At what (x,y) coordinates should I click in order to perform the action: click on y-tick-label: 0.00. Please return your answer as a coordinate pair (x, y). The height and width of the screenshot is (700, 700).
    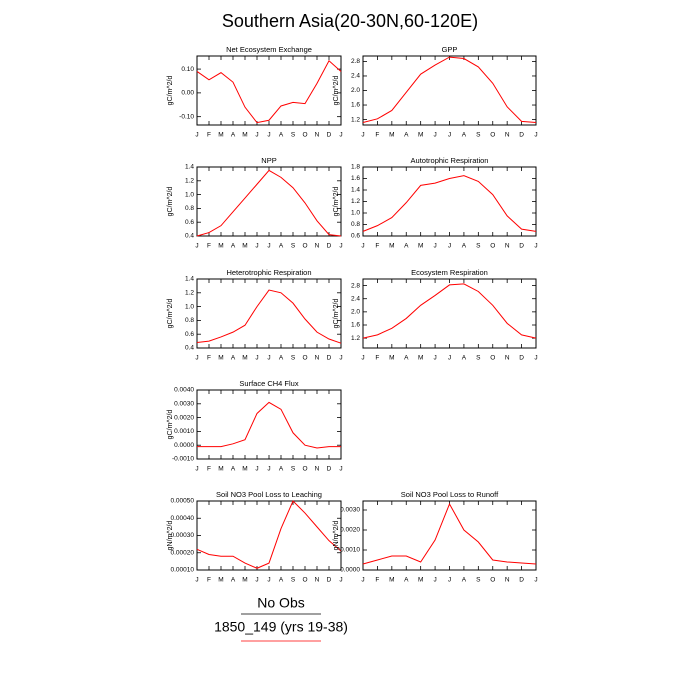
    Looking at the image, I should click on (187, 93).